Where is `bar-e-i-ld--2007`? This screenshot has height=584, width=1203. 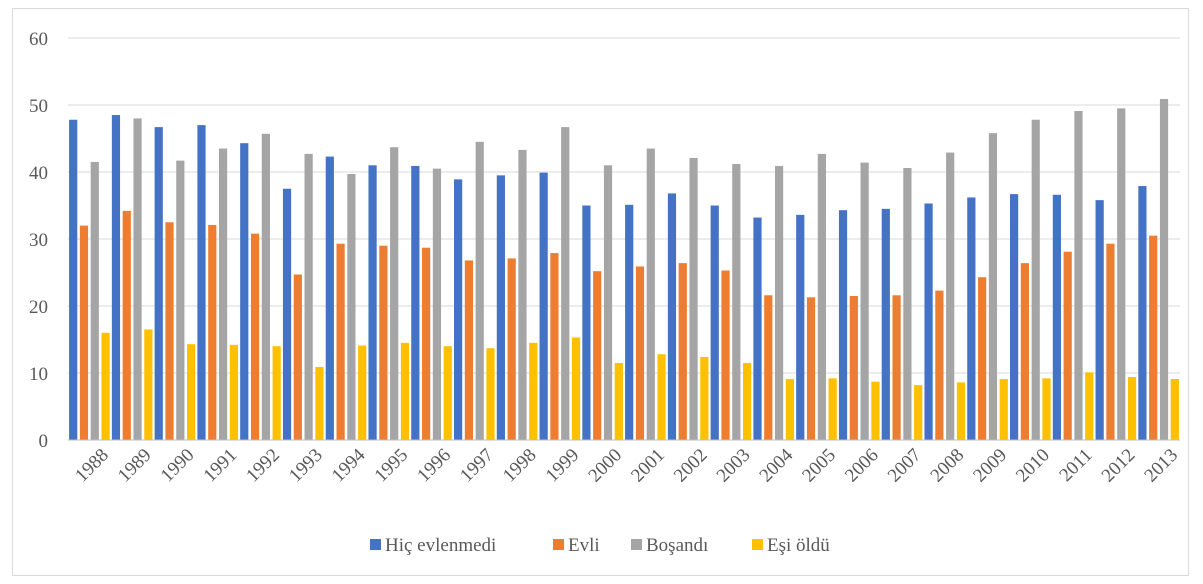
bar-e-i-ld--2007 is located at coordinates (918, 412).